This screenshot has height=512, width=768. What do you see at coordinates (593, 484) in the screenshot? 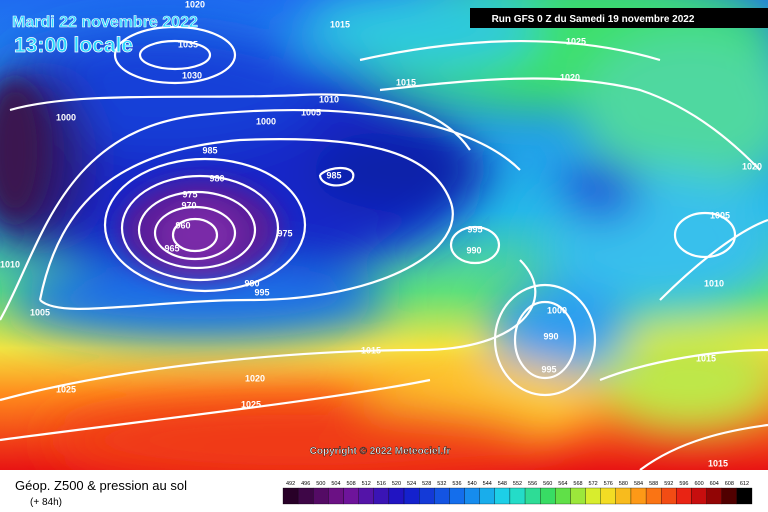
I see `scale-label: 572` at bounding box center [593, 484].